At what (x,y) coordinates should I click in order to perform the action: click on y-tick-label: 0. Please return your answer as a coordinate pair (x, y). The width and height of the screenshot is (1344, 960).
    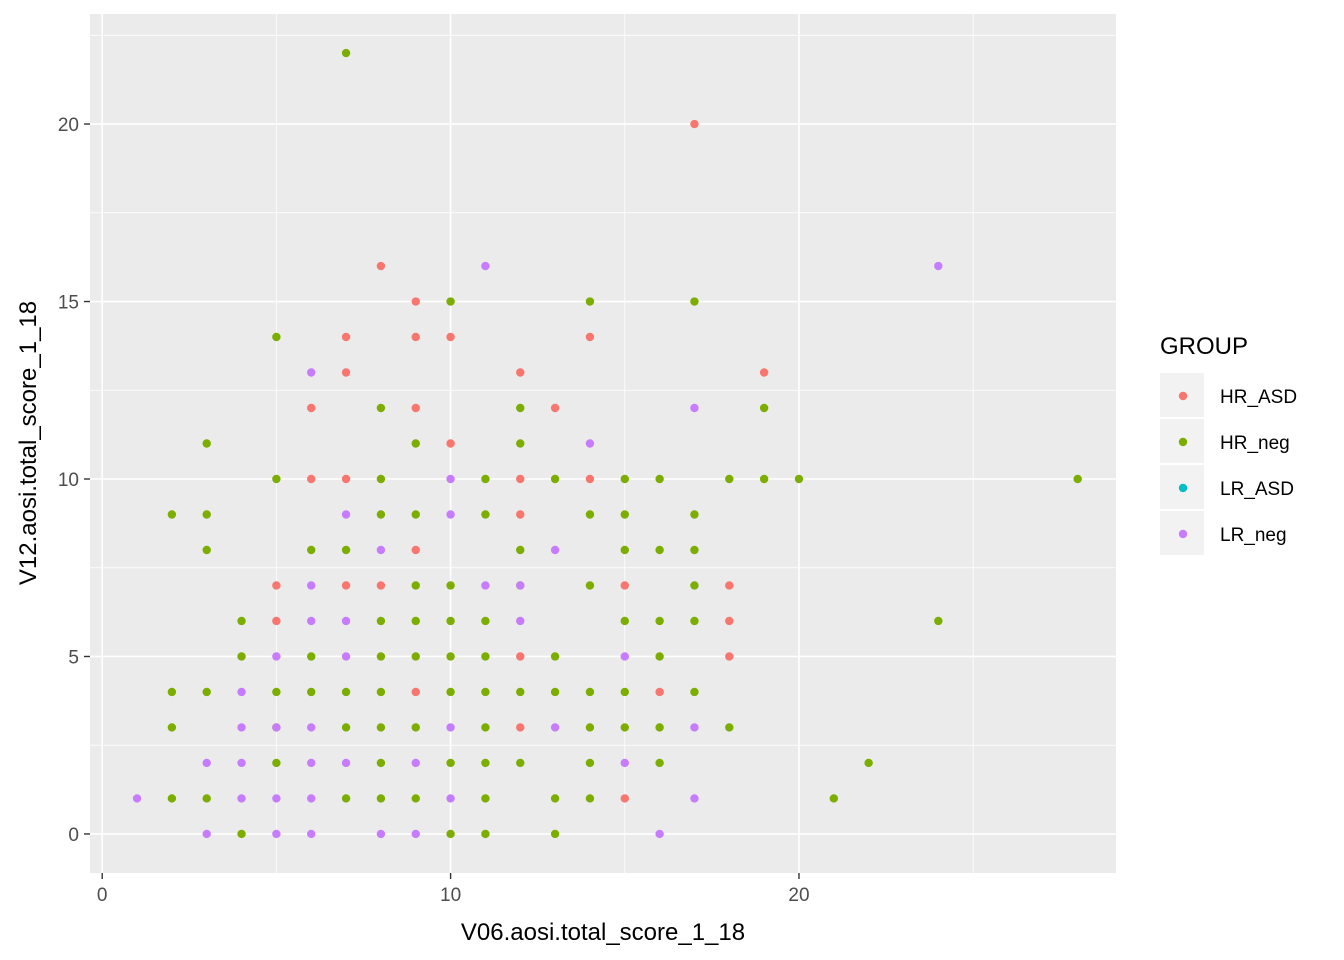
    Looking at the image, I should click on (73, 835).